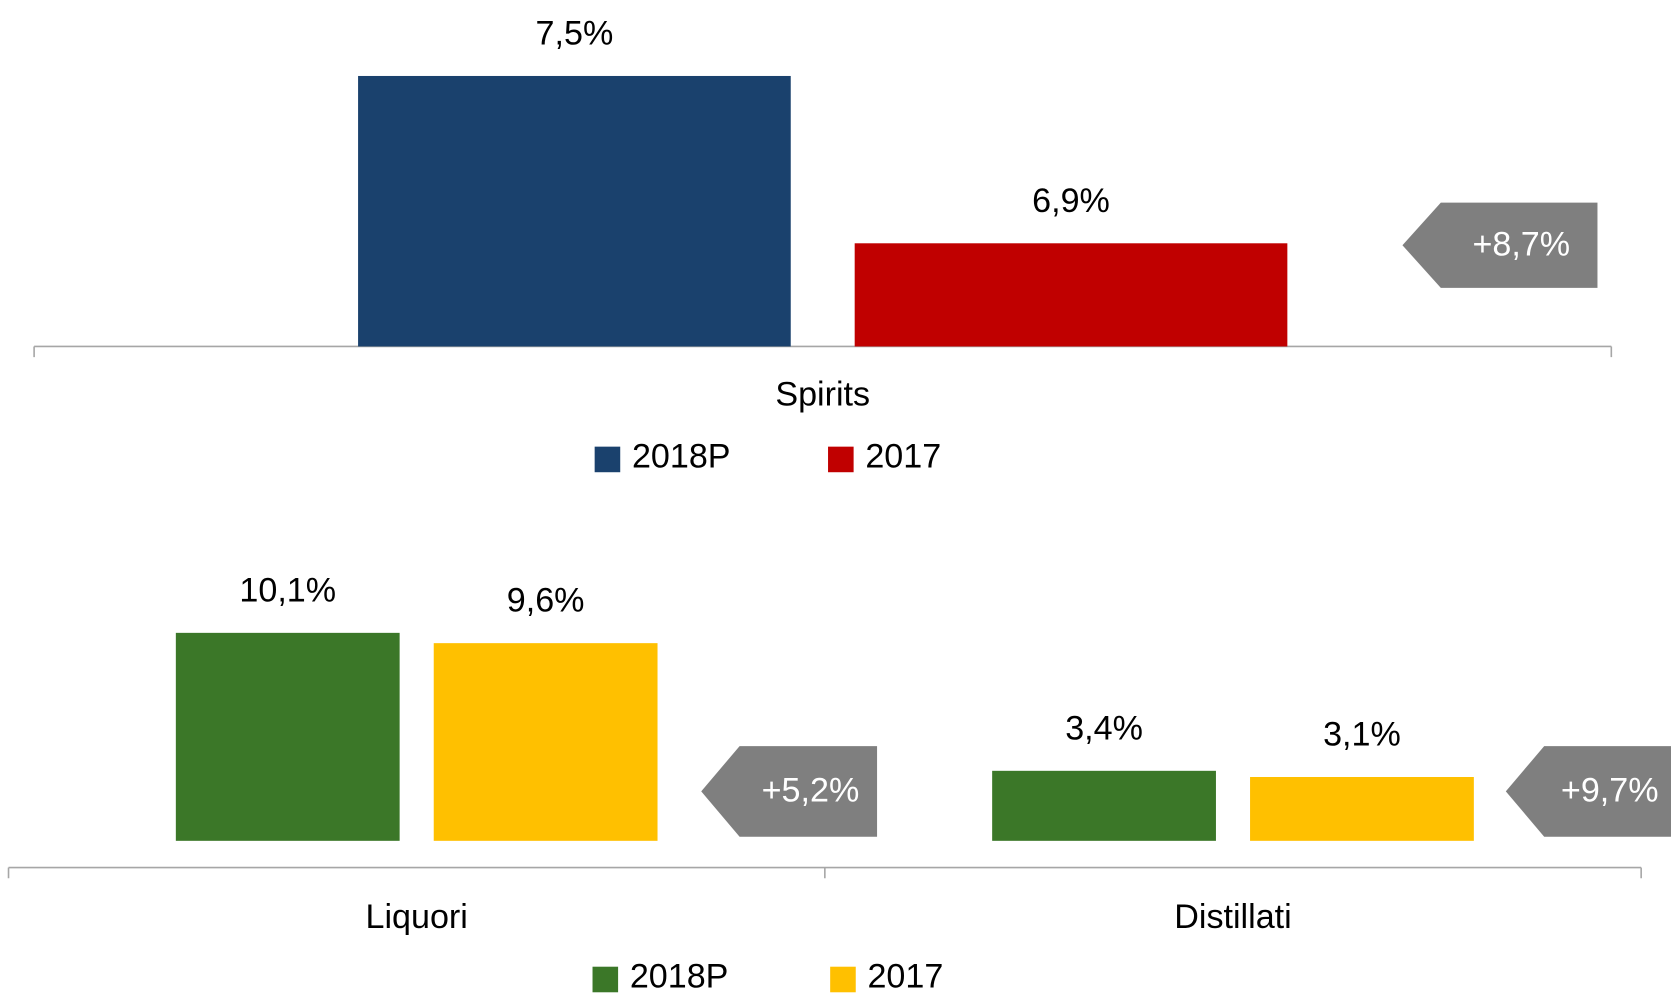 The width and height of the screenshot is (1671, 1002). Describe the element at coordinates (811, 790) in the screenshot. I see `annotation: +5,2%` at that location.